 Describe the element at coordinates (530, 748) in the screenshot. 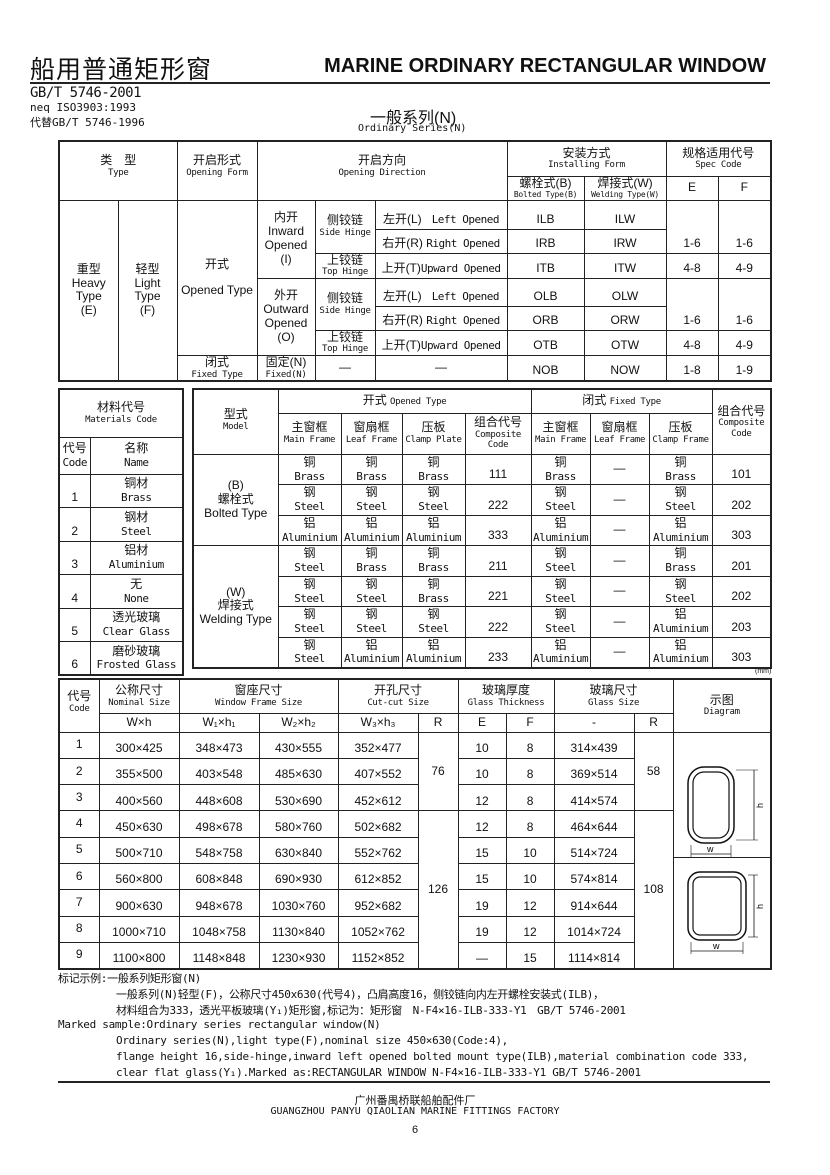

I see `cell-text: 8` at that location.